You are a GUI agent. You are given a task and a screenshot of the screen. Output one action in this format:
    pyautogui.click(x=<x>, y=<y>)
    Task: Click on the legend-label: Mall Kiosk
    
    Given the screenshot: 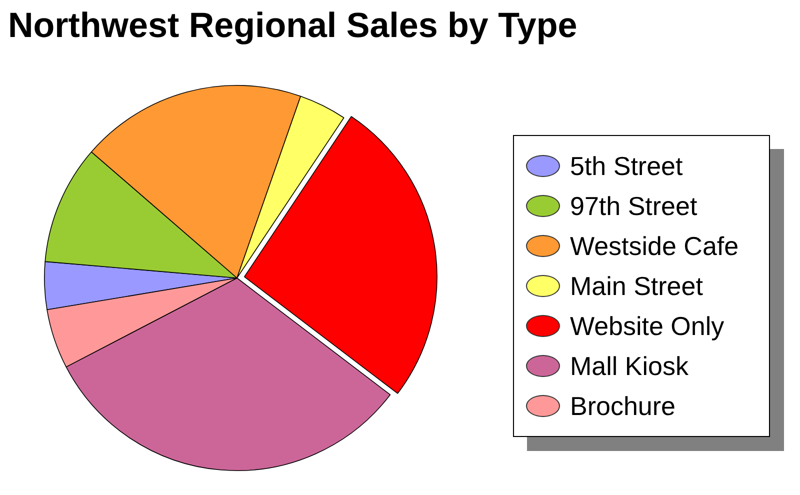 What is the action you would take?
    pyautogui.click(x=629, y=366)
    